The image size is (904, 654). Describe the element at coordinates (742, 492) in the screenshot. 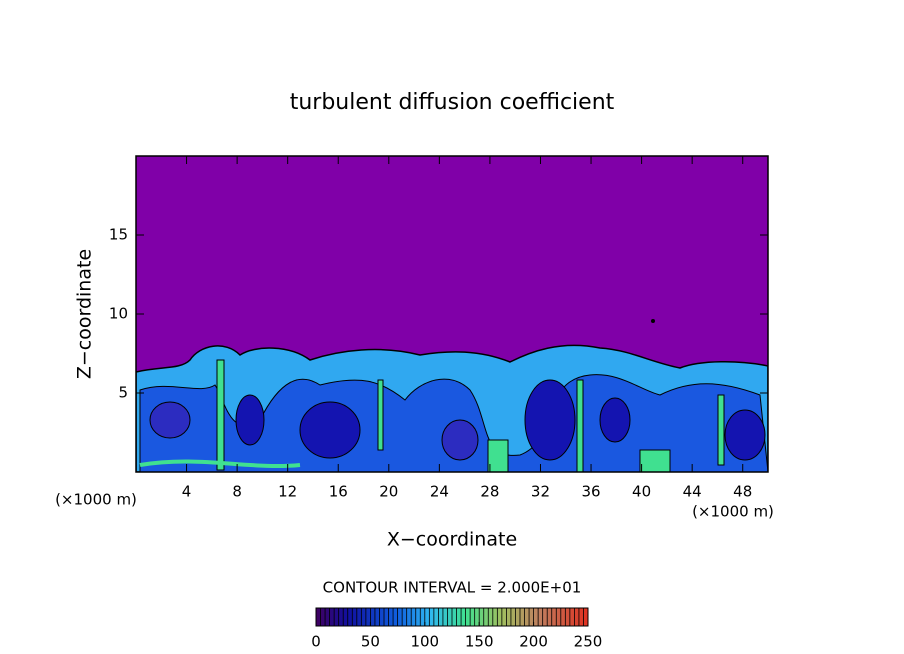

I see `x-tick-label: 48` at that location.